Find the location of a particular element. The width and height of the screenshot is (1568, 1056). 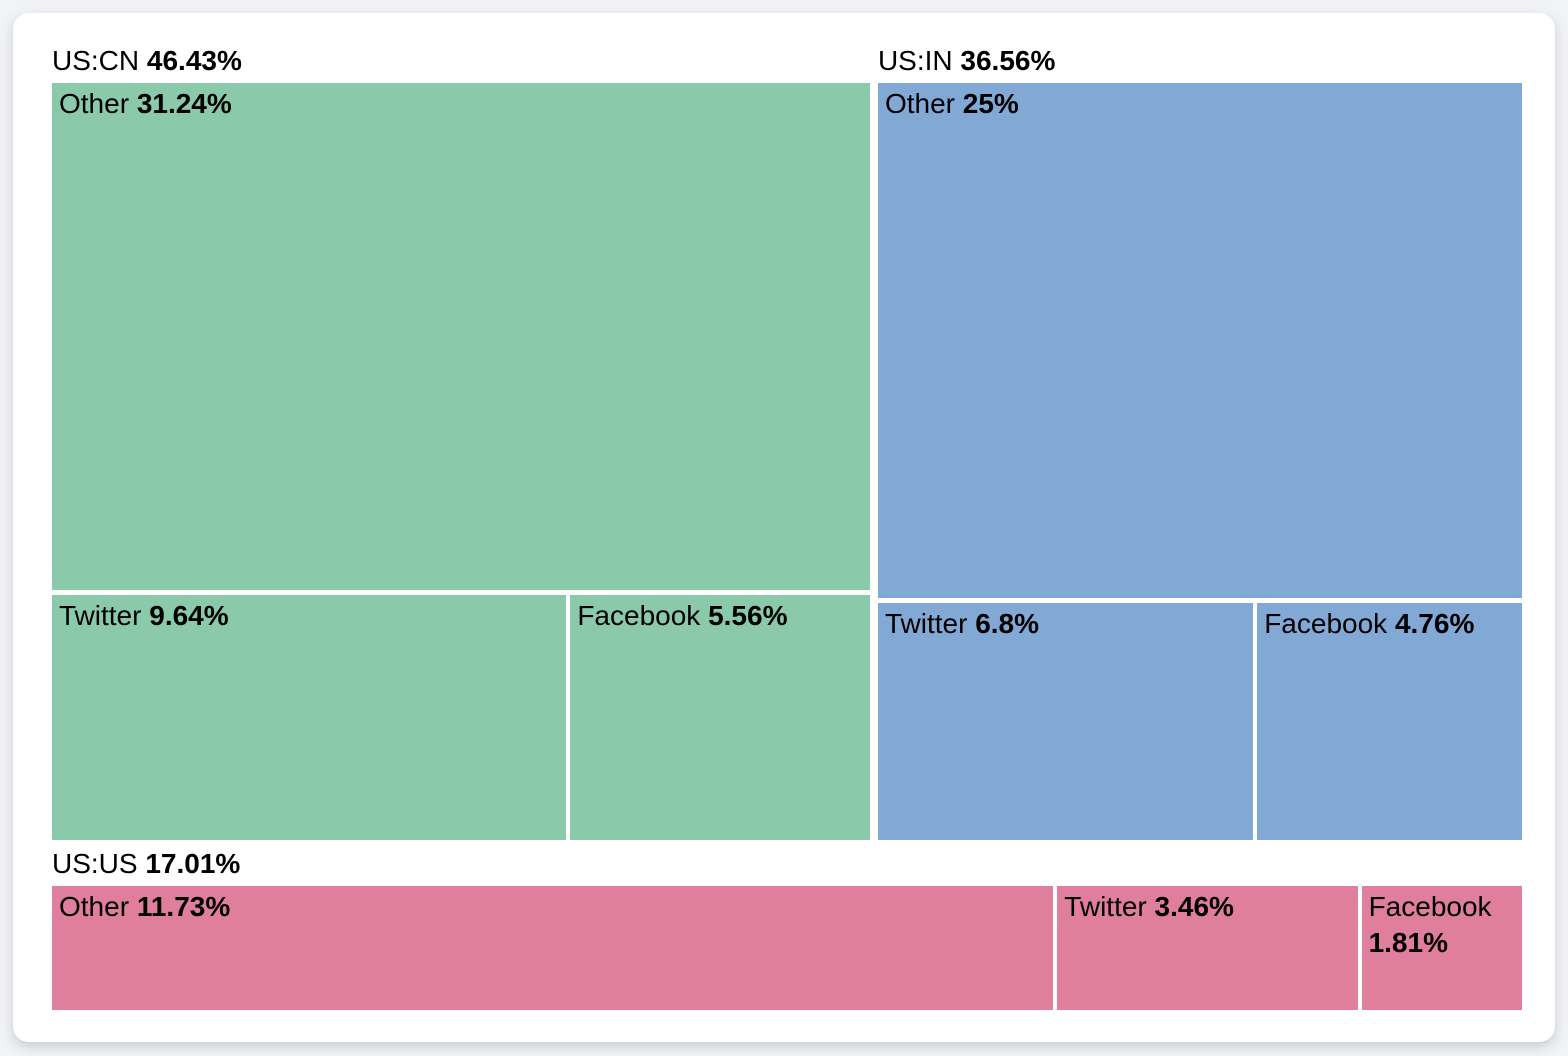

treemap-cell-us-cn-twitter: Twitter 9.64% is located at coordinates (309, 717).